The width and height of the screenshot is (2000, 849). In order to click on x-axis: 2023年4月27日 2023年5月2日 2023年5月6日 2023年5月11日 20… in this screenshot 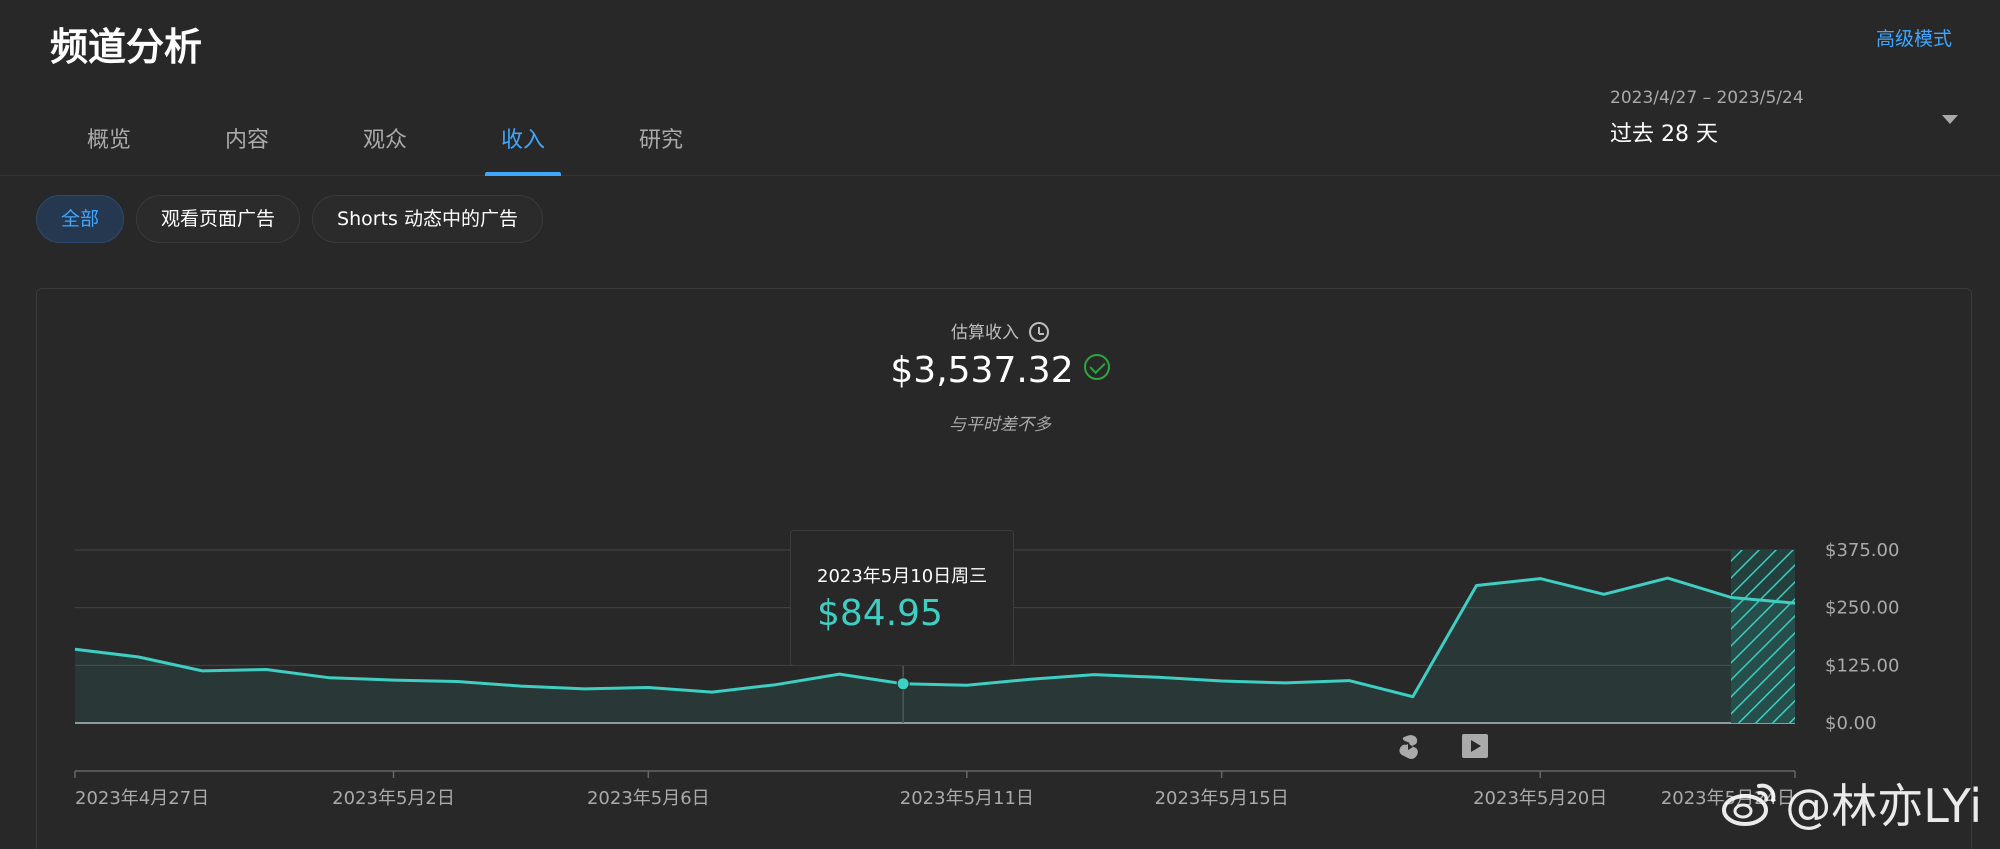, I will do `click(935, 789)`.